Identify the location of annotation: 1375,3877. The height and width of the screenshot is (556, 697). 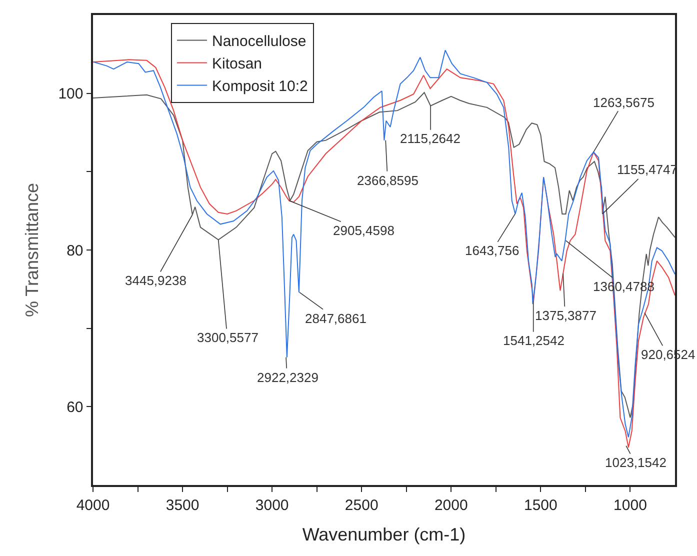
(565, 315).